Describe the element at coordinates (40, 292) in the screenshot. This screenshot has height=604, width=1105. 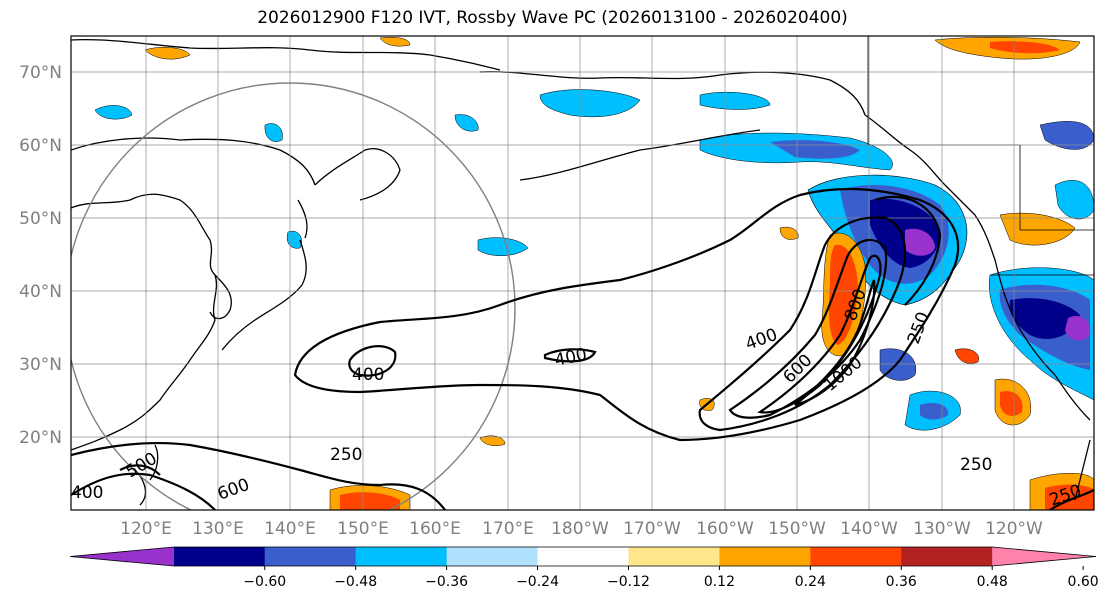
I see `lat-label: 40°N` at that location.